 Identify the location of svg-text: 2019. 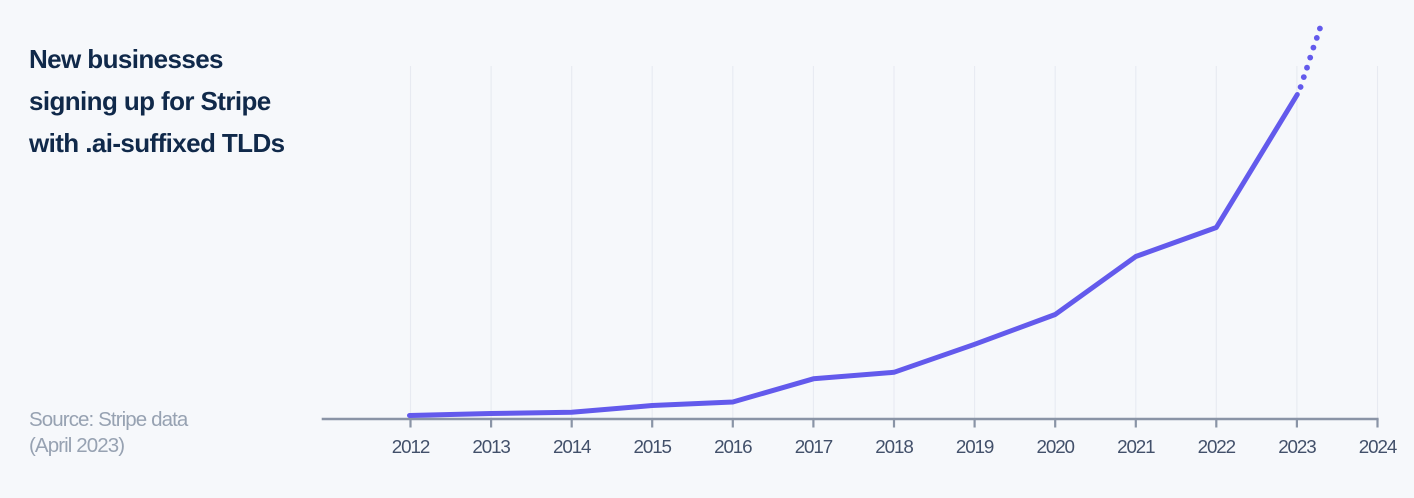
(975, 446).